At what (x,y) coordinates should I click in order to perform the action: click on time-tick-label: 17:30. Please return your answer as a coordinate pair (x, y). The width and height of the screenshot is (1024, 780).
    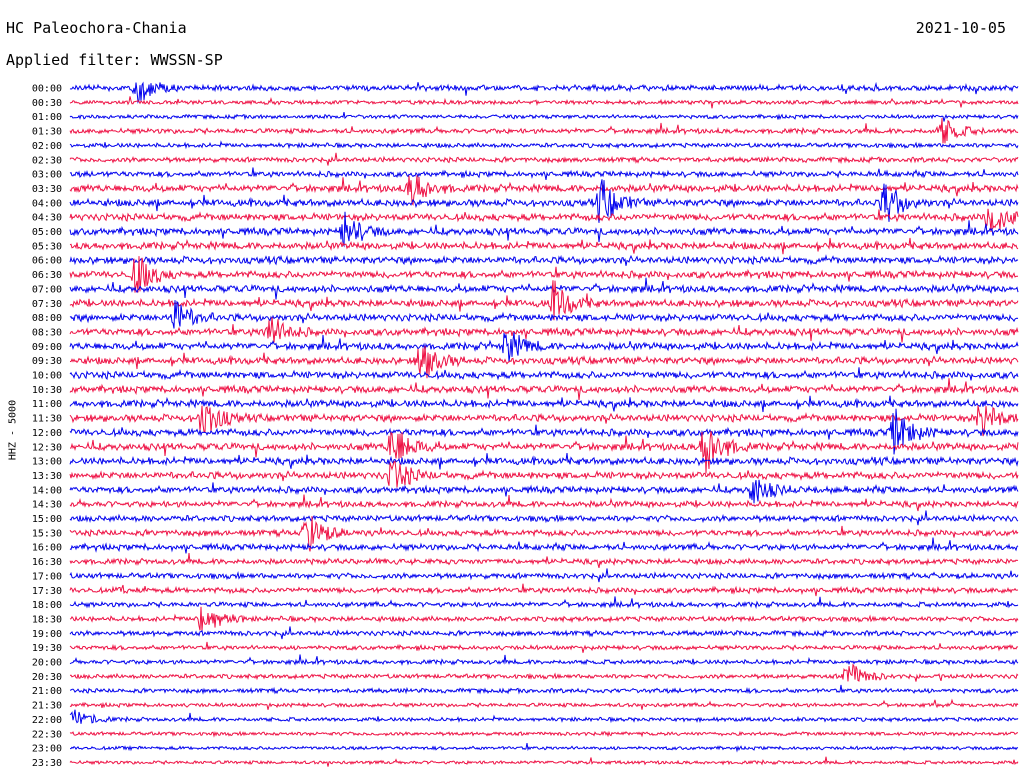
    Looking at the image, I should click on (47, 591).